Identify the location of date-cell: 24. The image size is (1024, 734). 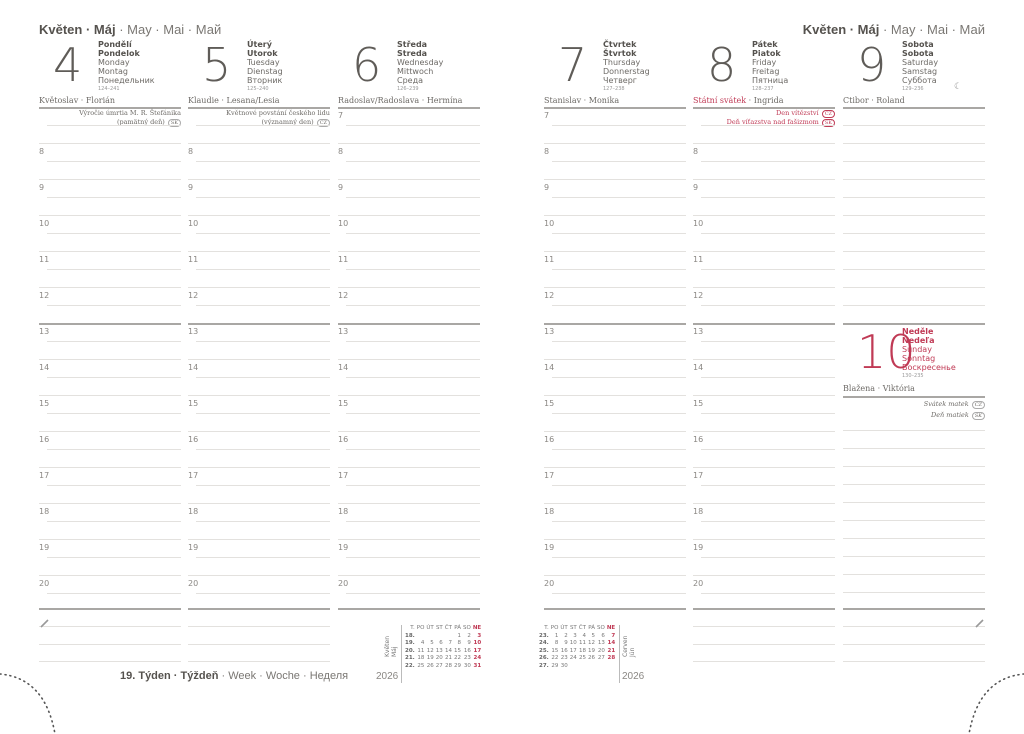
(477, 658).